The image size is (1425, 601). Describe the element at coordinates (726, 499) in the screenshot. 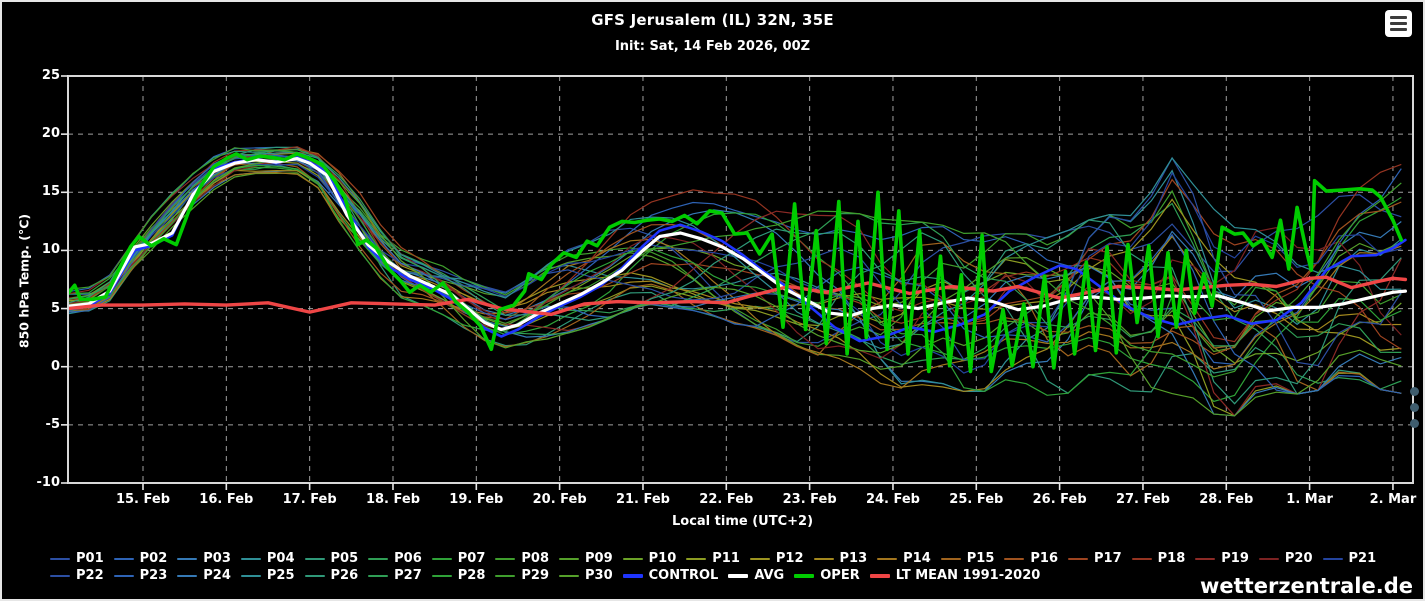

I see `x-tick-label: 22. Feb` at that location.